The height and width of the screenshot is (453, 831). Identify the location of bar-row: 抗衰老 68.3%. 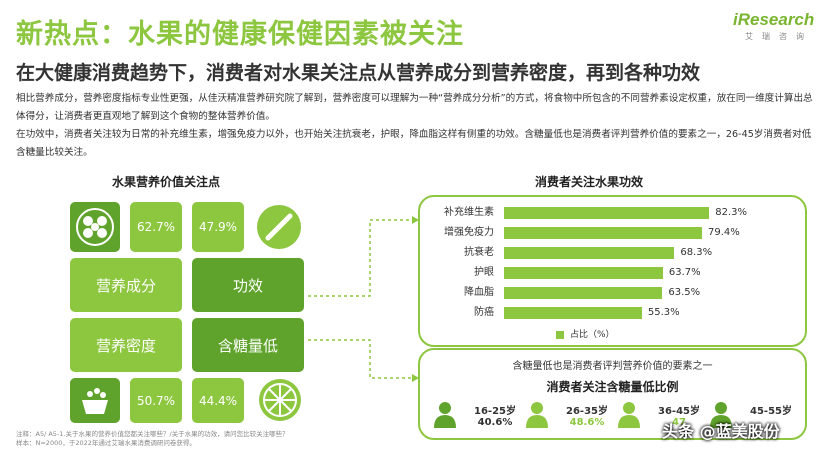
(613, 253).